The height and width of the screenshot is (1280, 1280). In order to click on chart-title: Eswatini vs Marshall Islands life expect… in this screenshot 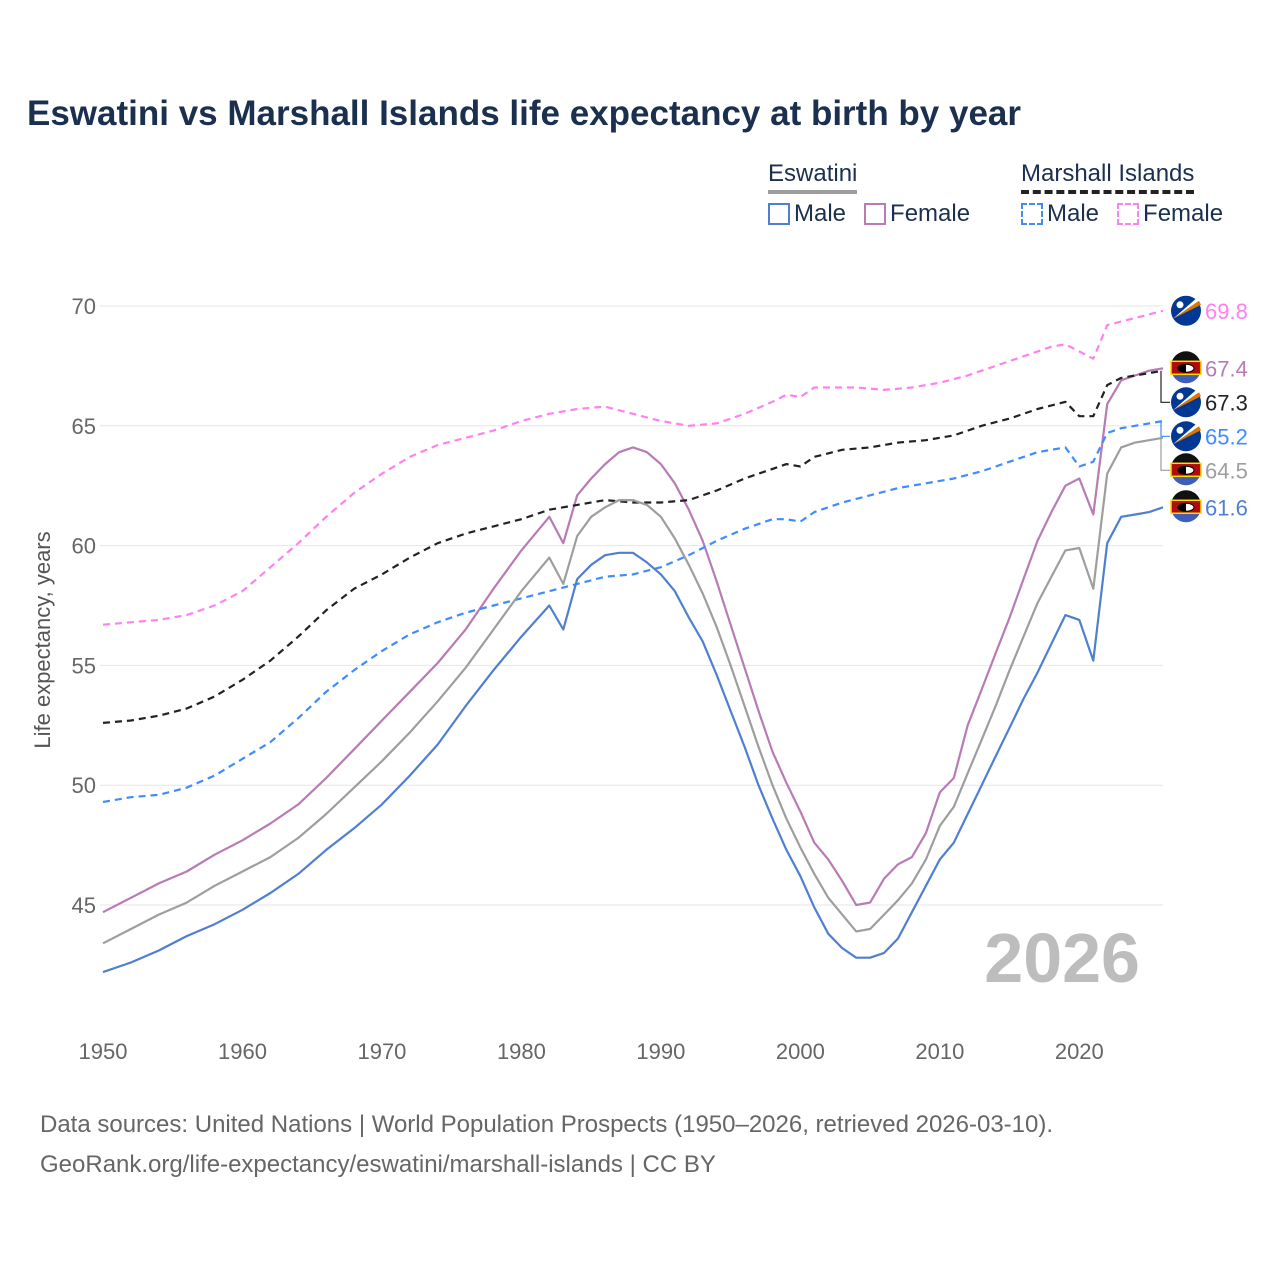, I will do `click(524, 113)`.